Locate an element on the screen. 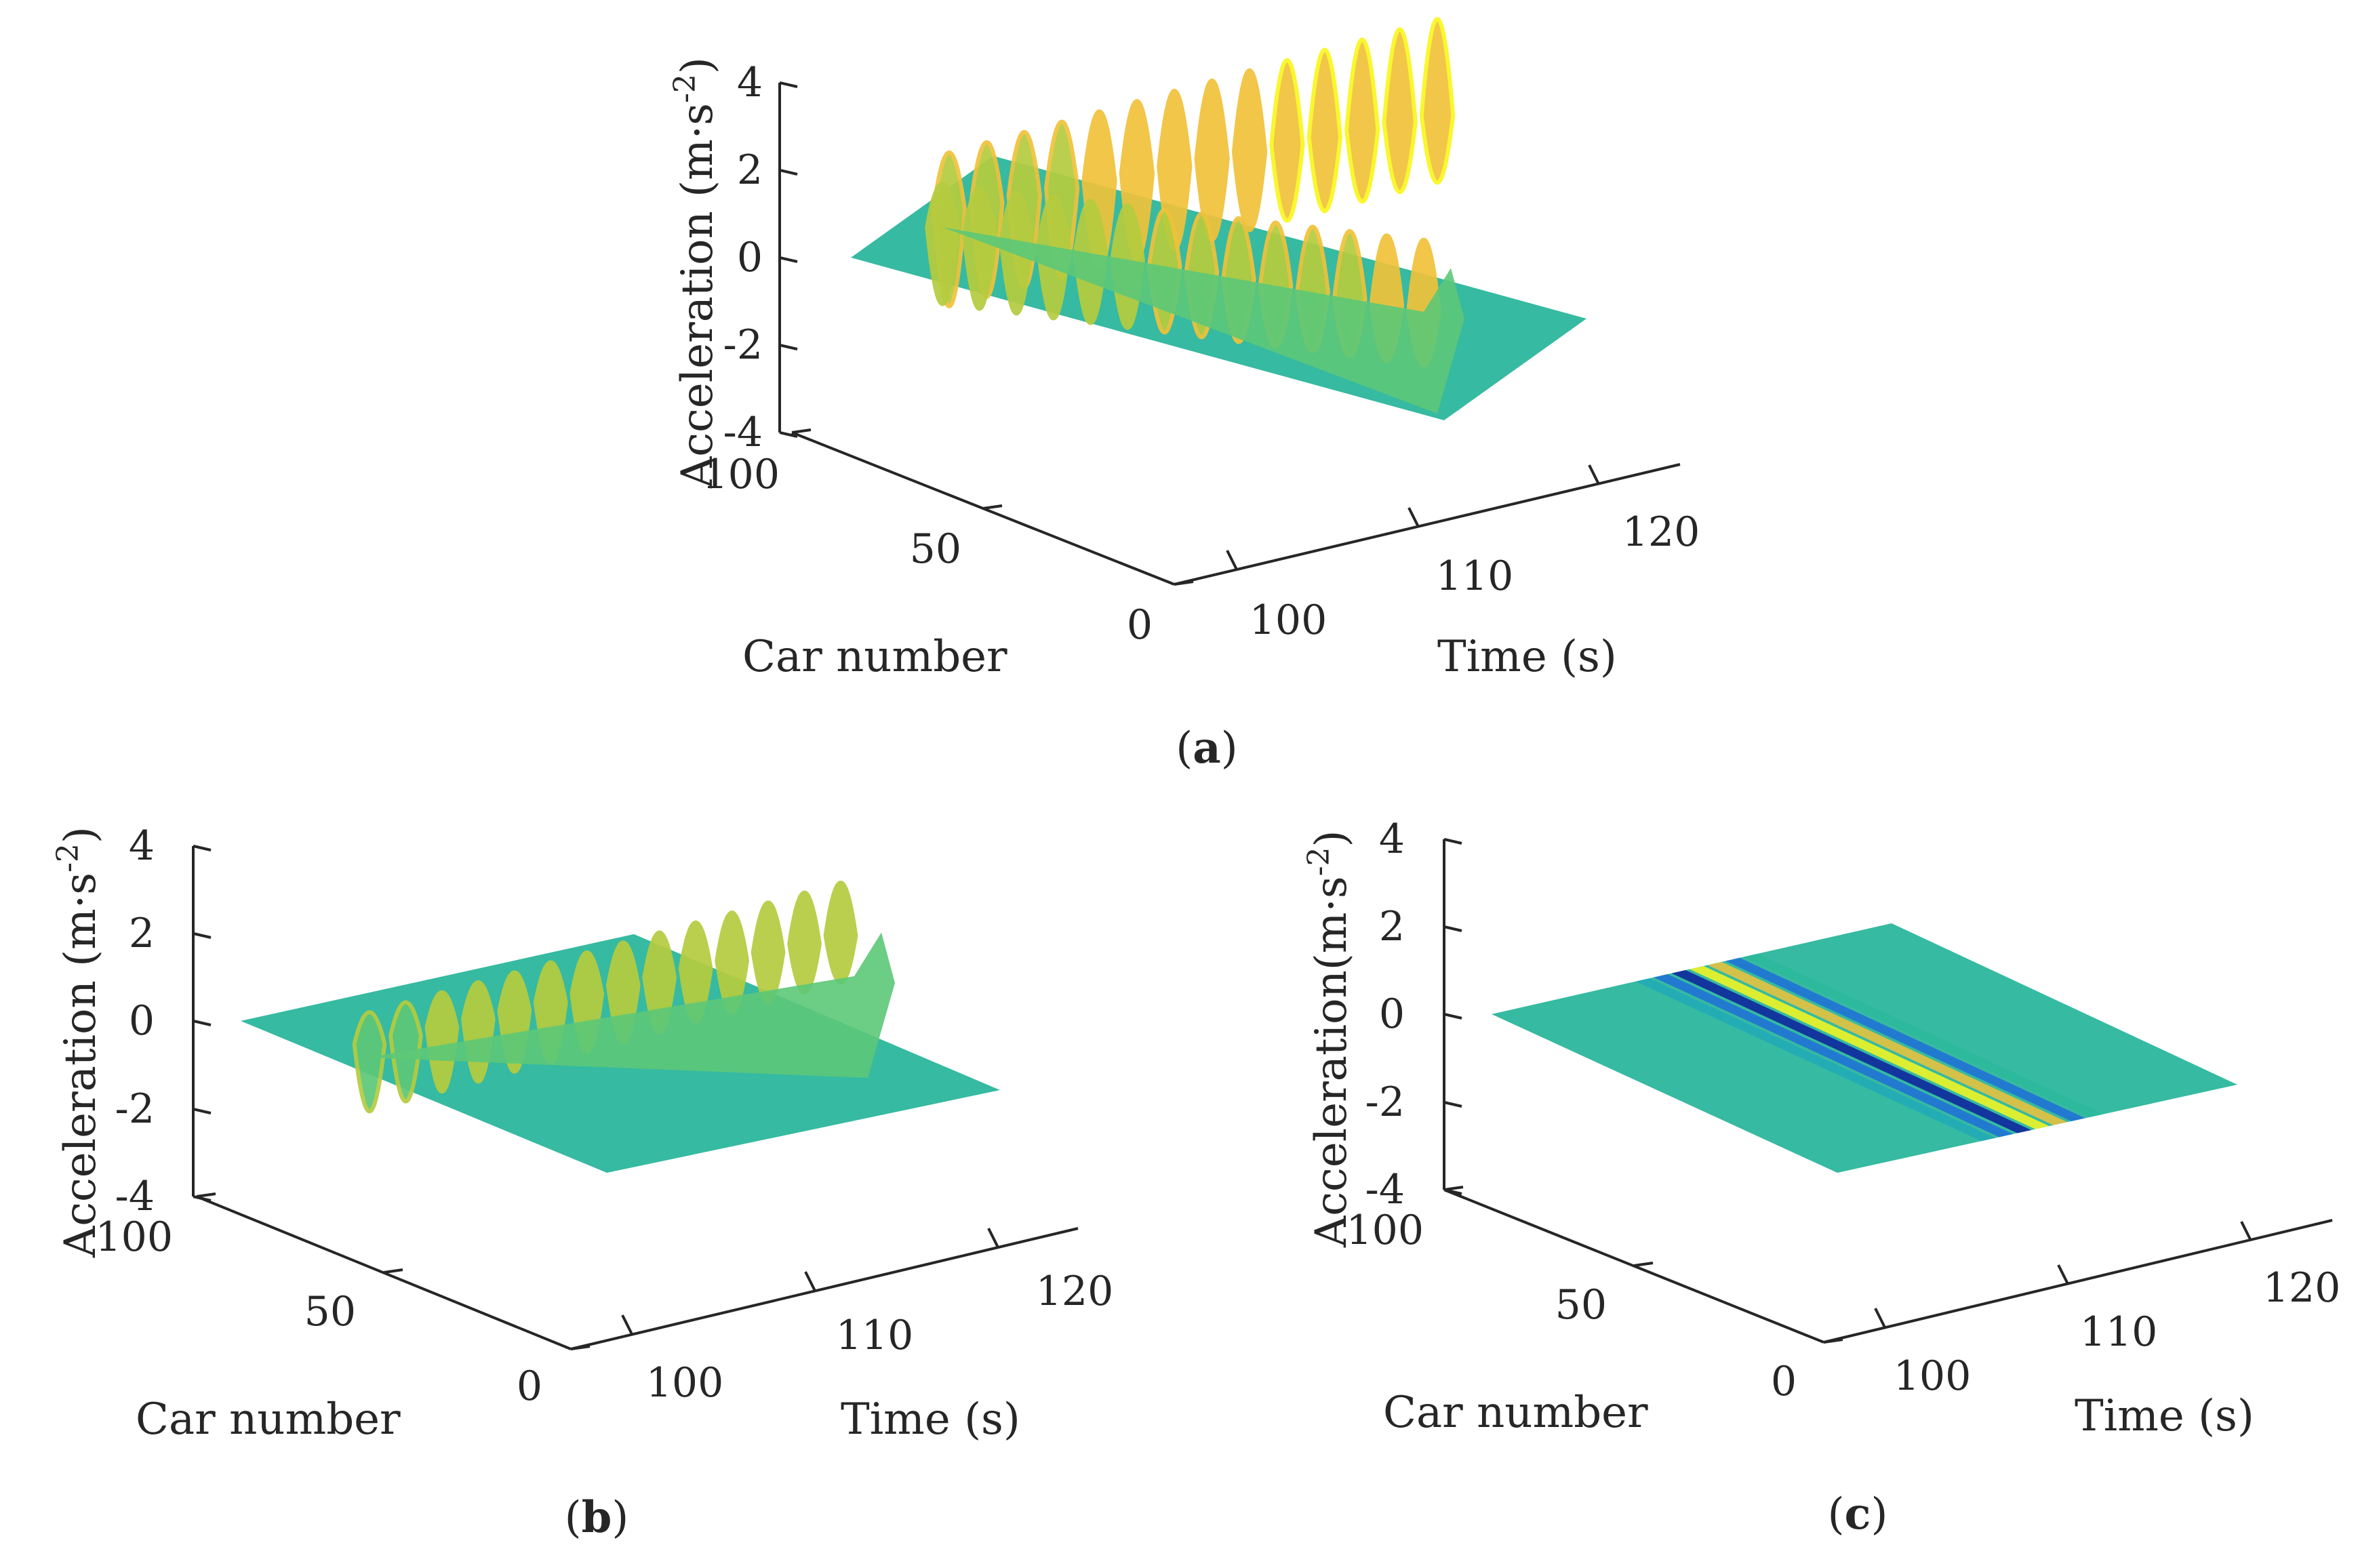 This screenshot has width=2377, height=1568. panel-c-y-tick-label: 50 is located at coordinates (1581, 1305).